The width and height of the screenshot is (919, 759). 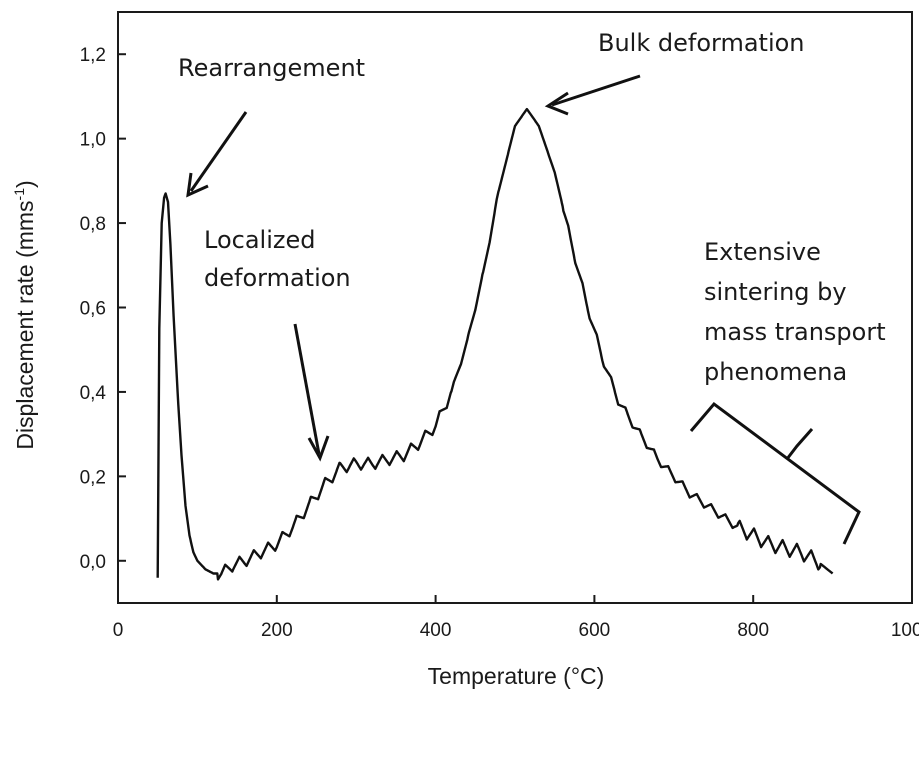 I want to click on arrow-rearrangement, so click(x=217, y=154).